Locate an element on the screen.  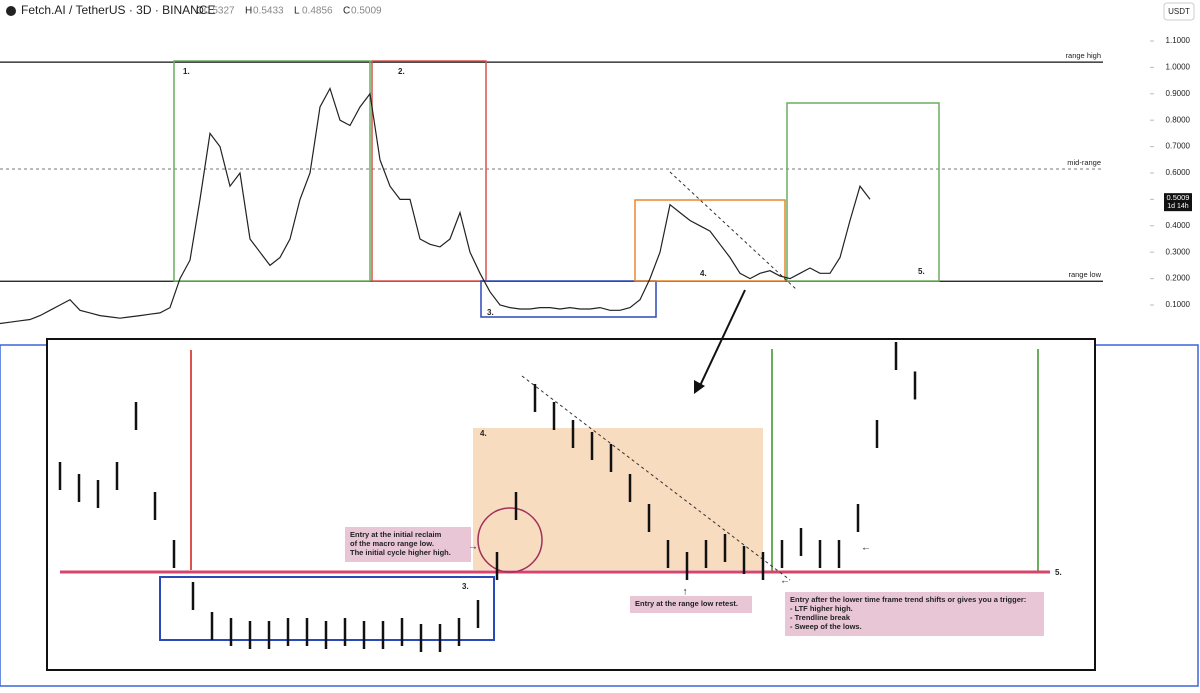
ohlc-key: O is located at coordinates (200, 11).